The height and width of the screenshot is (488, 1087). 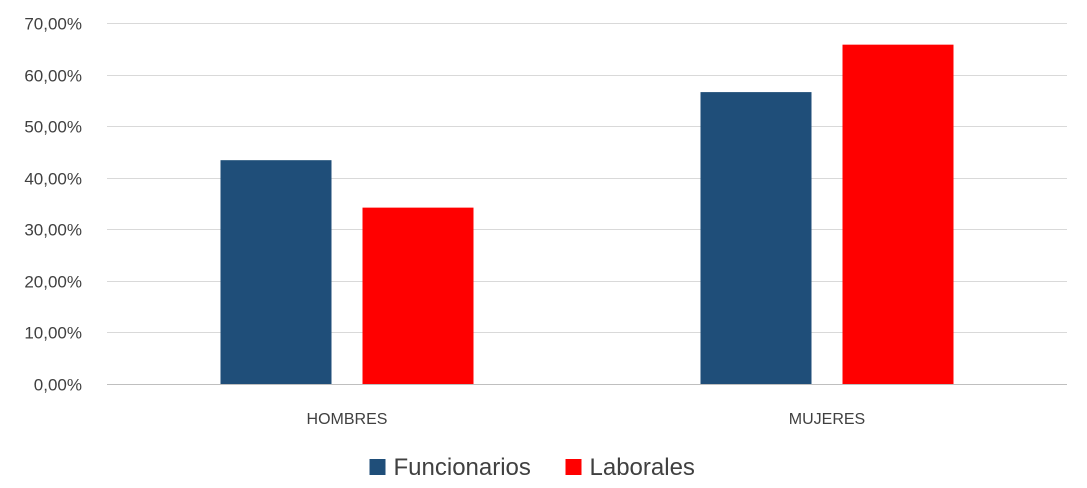 What do you see at coordinates (898, 214) in the screenshot?
I see `bar-laborales-mujeres` at bounding box center [898, 214].